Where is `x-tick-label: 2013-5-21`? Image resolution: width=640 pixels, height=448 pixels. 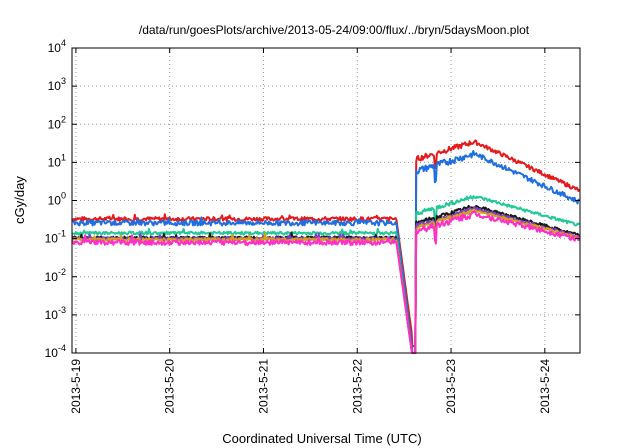
x-tick-label: 2013-5-21 is located at coordinates (263, 386).